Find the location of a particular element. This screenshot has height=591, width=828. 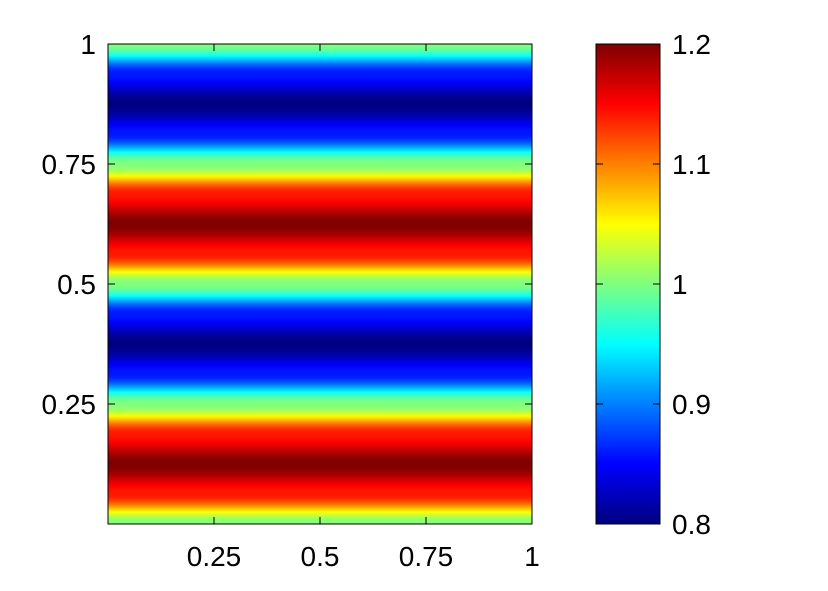

colorbar-tick-label: 0.8 is located at coordinates (691, 524).